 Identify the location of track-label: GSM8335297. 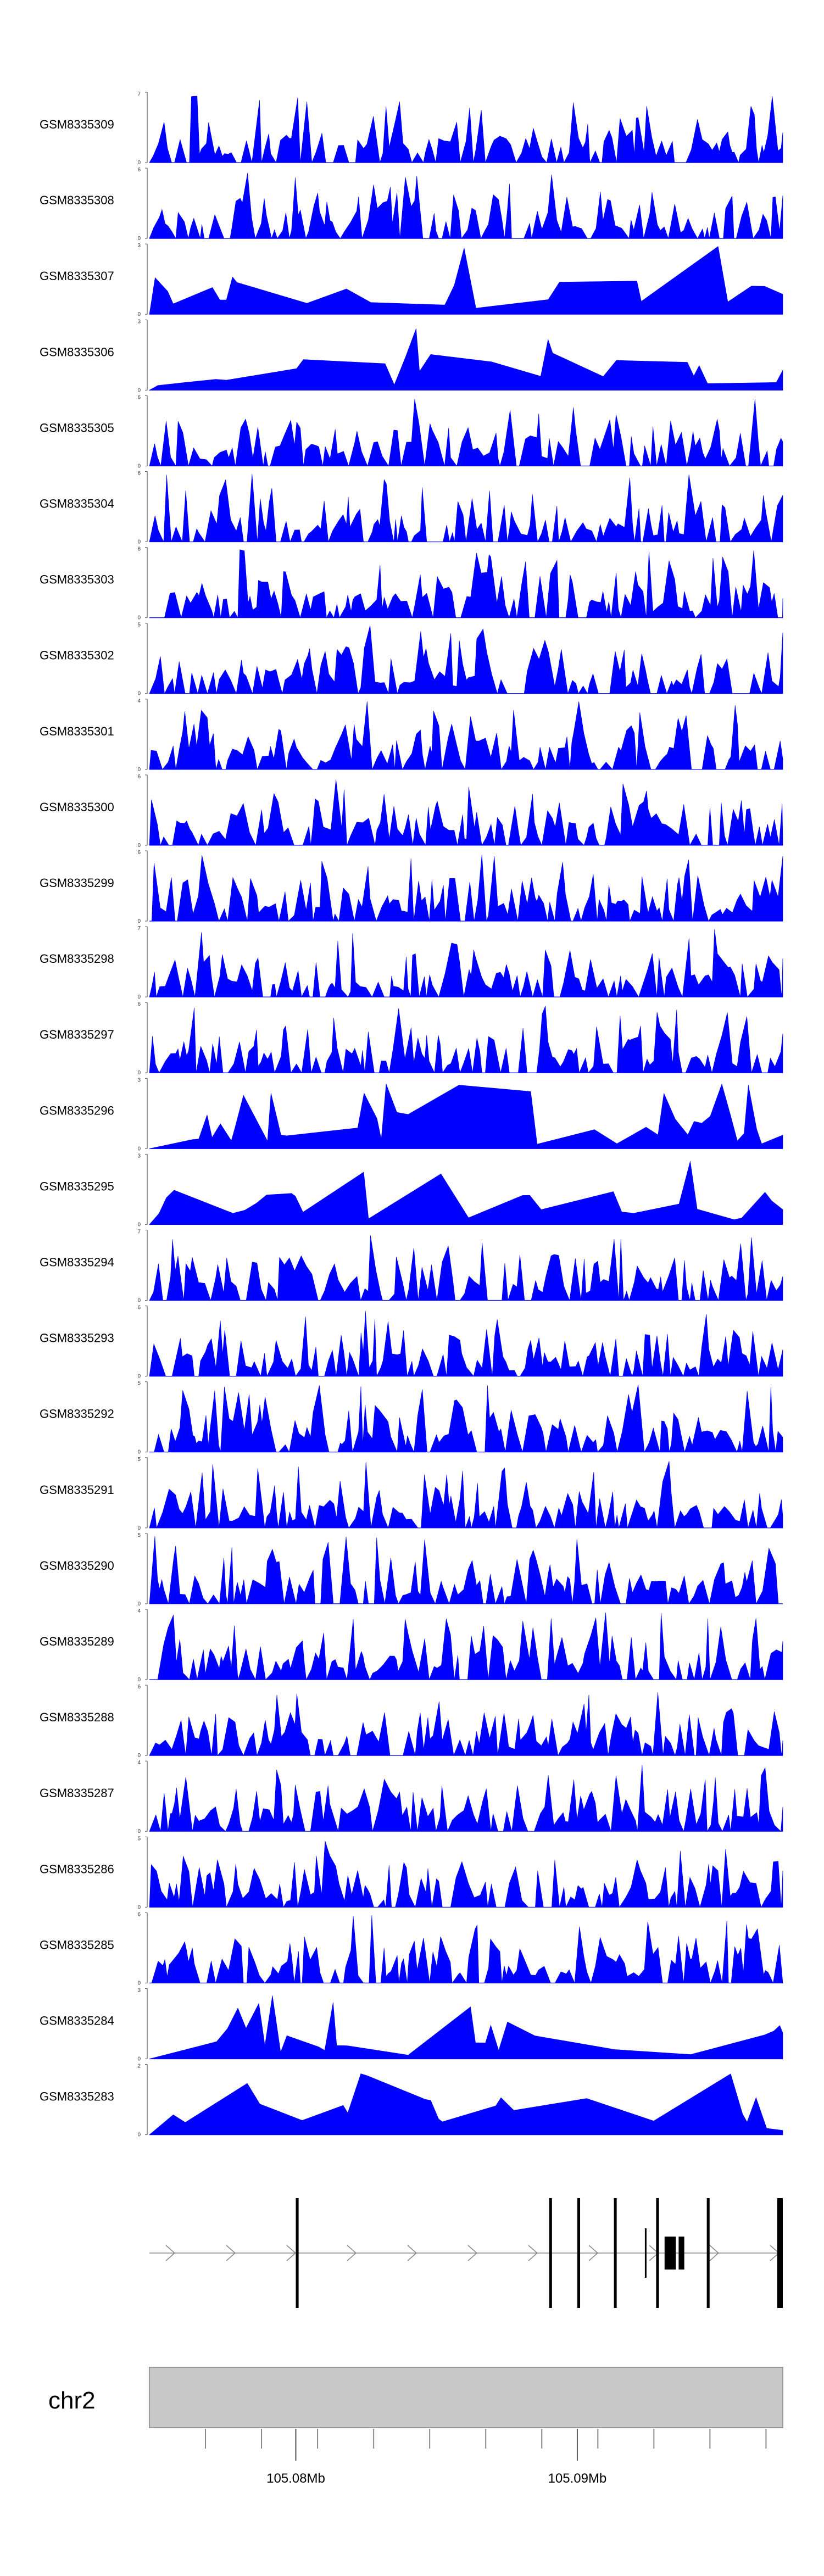
(77, 1034).